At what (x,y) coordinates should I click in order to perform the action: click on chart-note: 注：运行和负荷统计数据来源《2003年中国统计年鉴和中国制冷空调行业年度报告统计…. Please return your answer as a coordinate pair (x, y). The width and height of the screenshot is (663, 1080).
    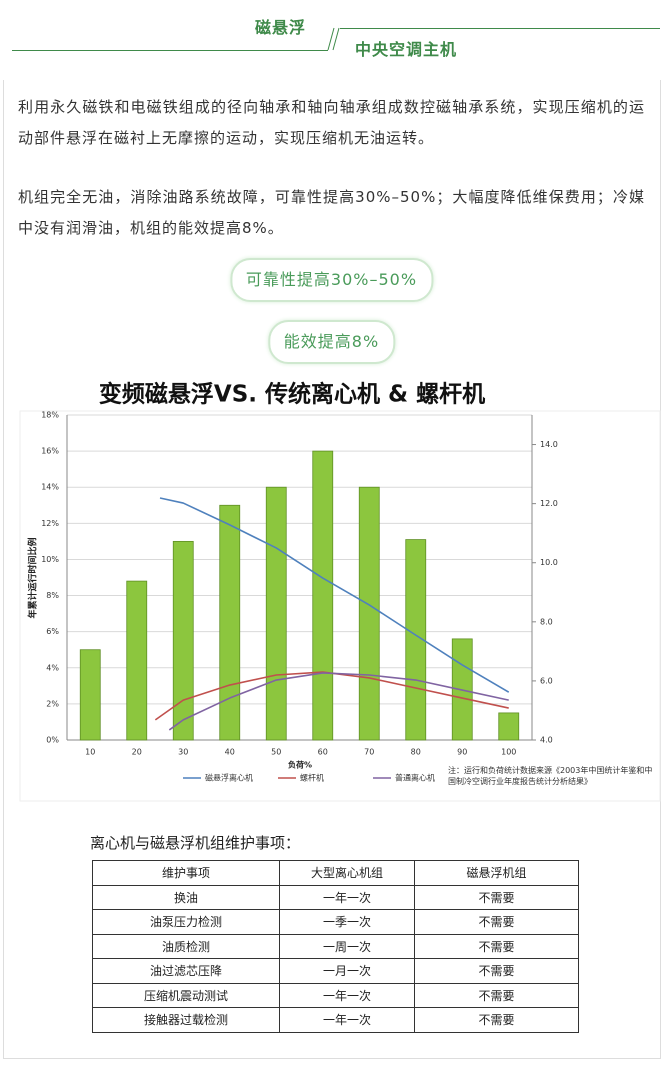
    Looking at the image, I should click on (550, 776).